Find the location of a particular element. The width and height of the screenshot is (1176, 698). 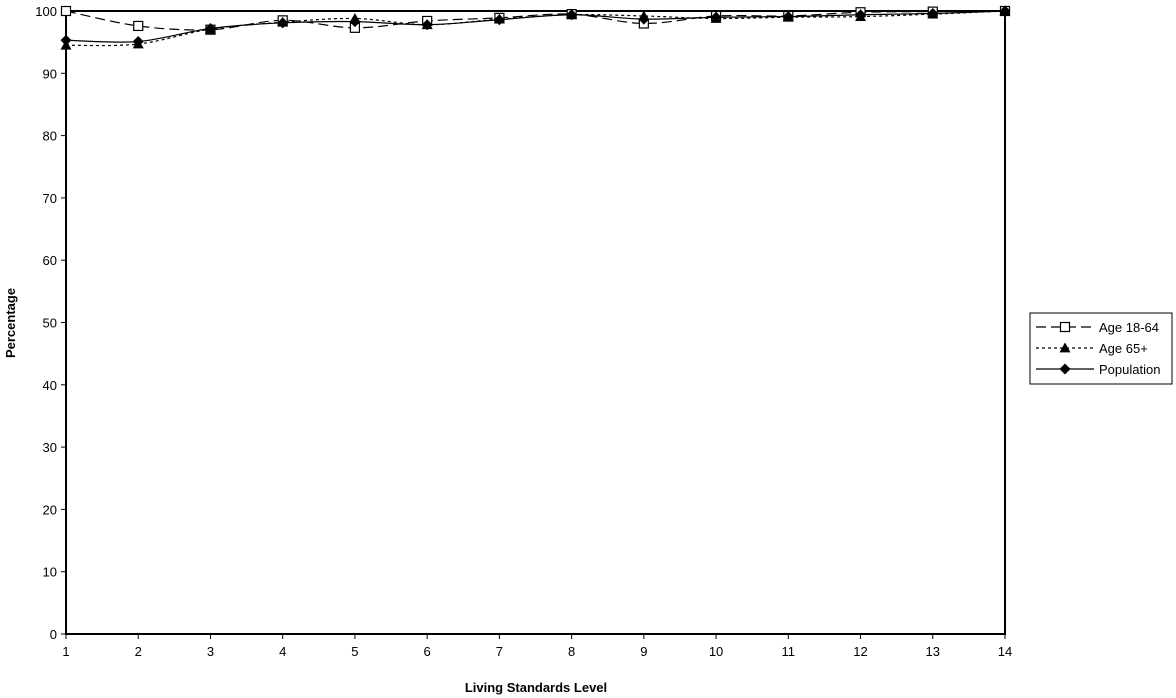

y-tick-label: 80 is located at coordinates (50, 136).